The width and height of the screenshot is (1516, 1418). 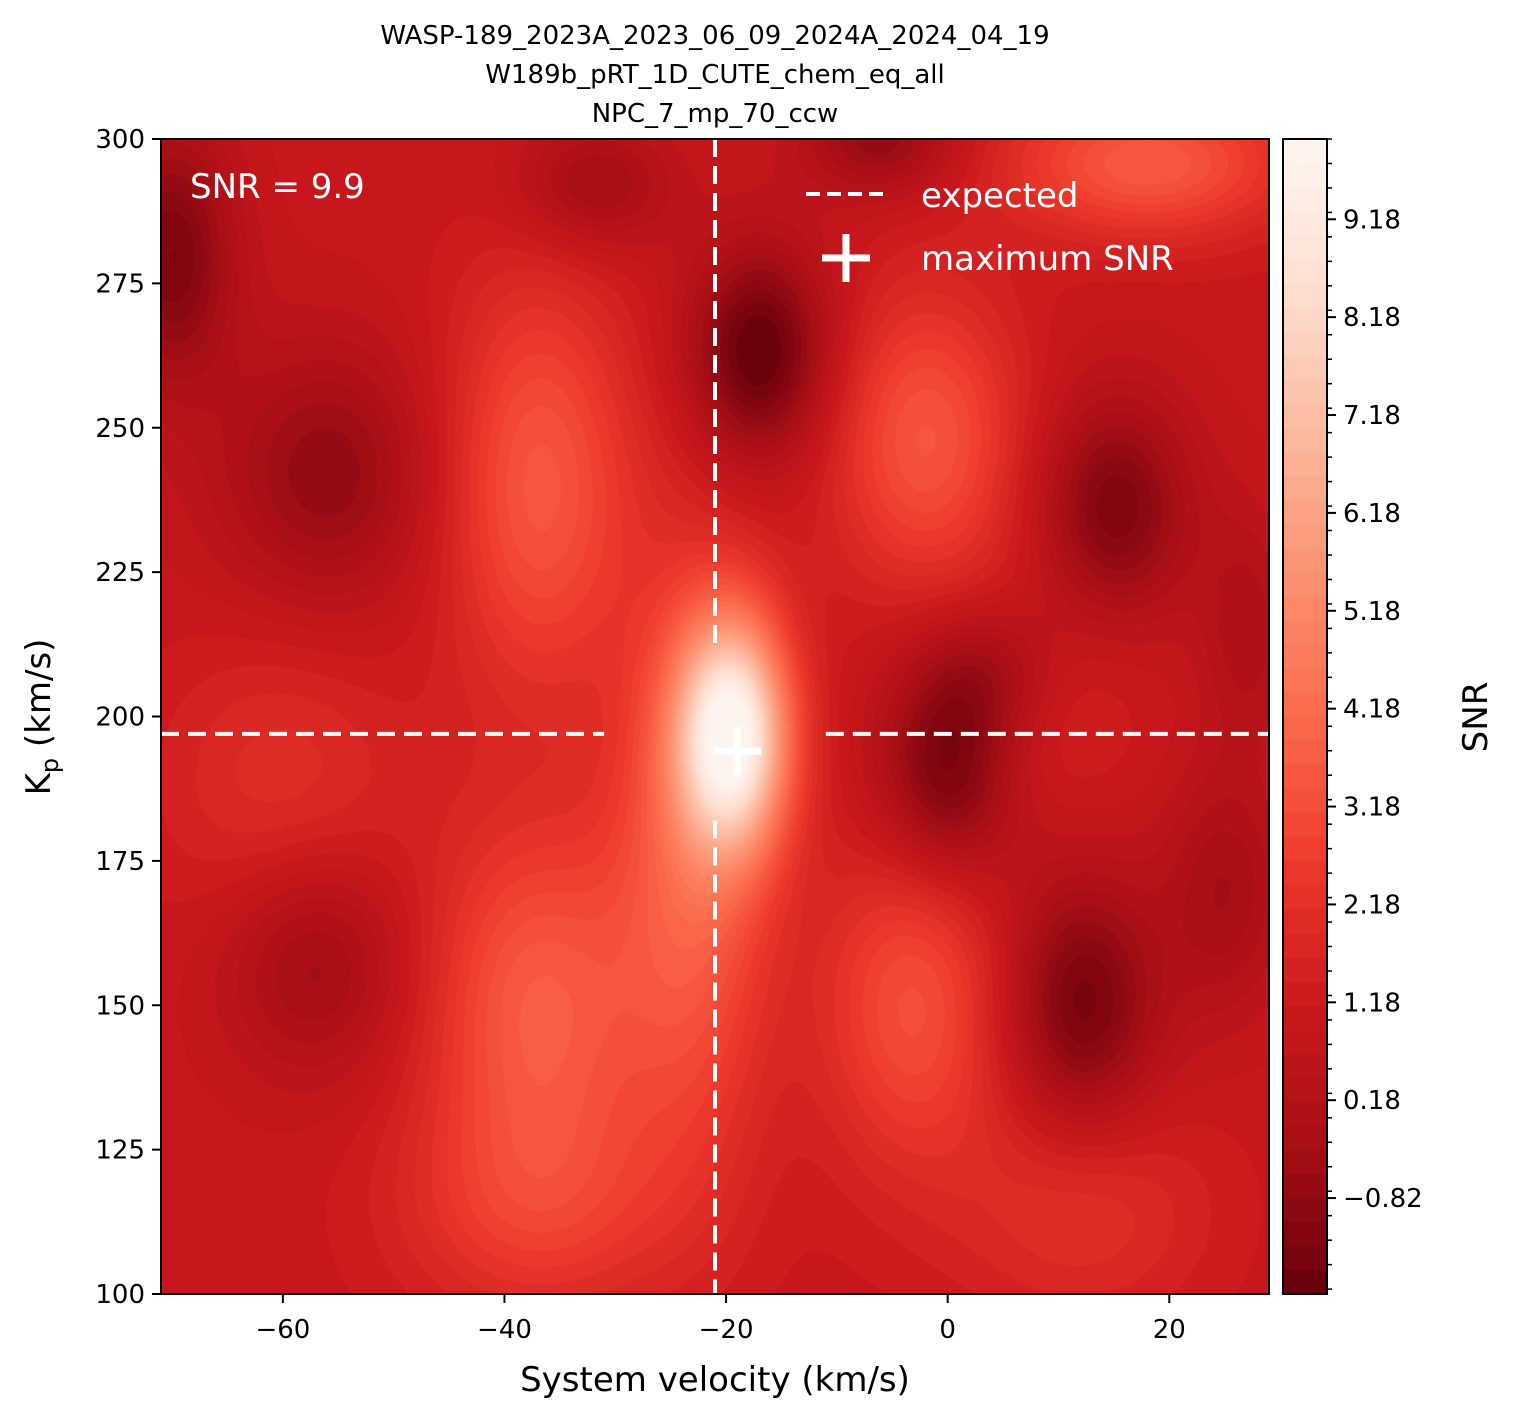 I want to click on colorbar-tick-label: 8.18, so click(x=1372, y=318).